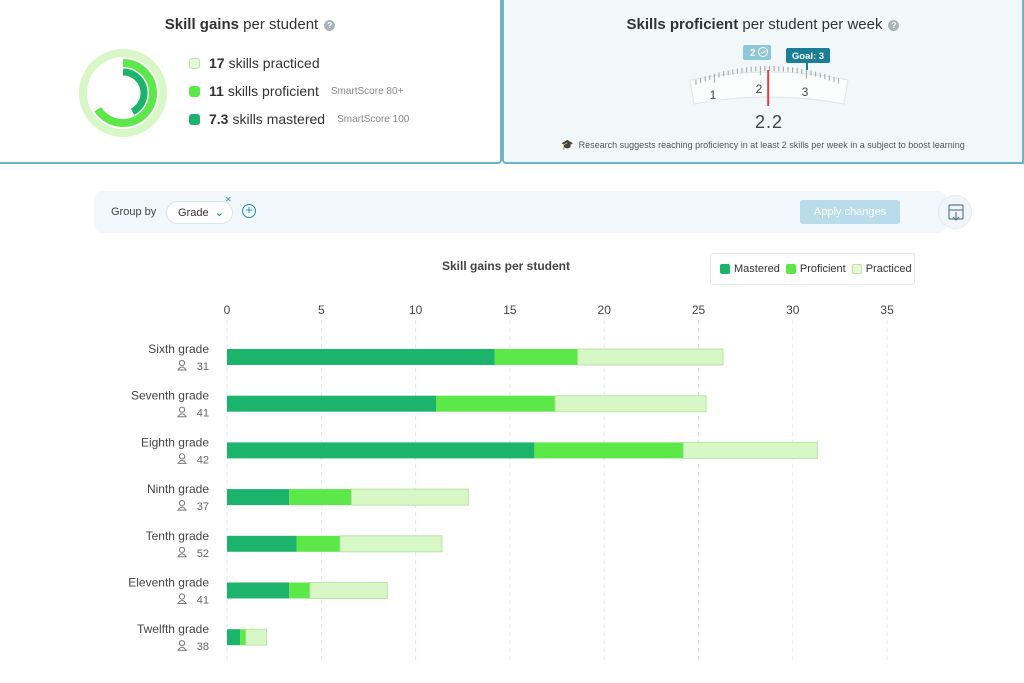 This screenshot has height=683, width=1024. What do you see at coordinates (520, 212) in the screenshot?
I see `filter-toolbar: Group by Grade ⌄ ✕ + Apply changes` at bounding box center [520, 212].